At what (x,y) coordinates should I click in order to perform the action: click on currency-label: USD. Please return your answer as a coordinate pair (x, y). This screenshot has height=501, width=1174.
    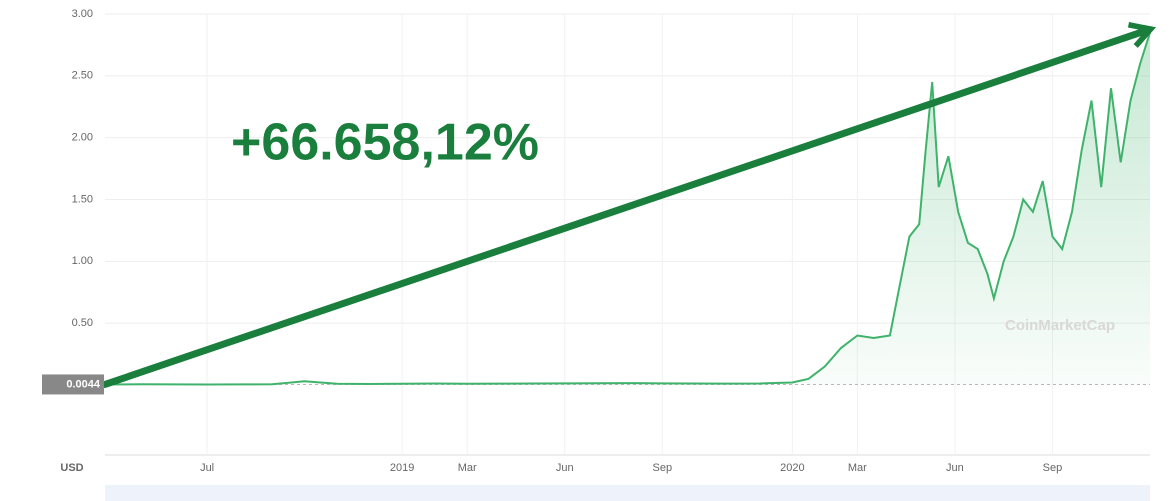
    Looking at the image, I should click on (71, 468).